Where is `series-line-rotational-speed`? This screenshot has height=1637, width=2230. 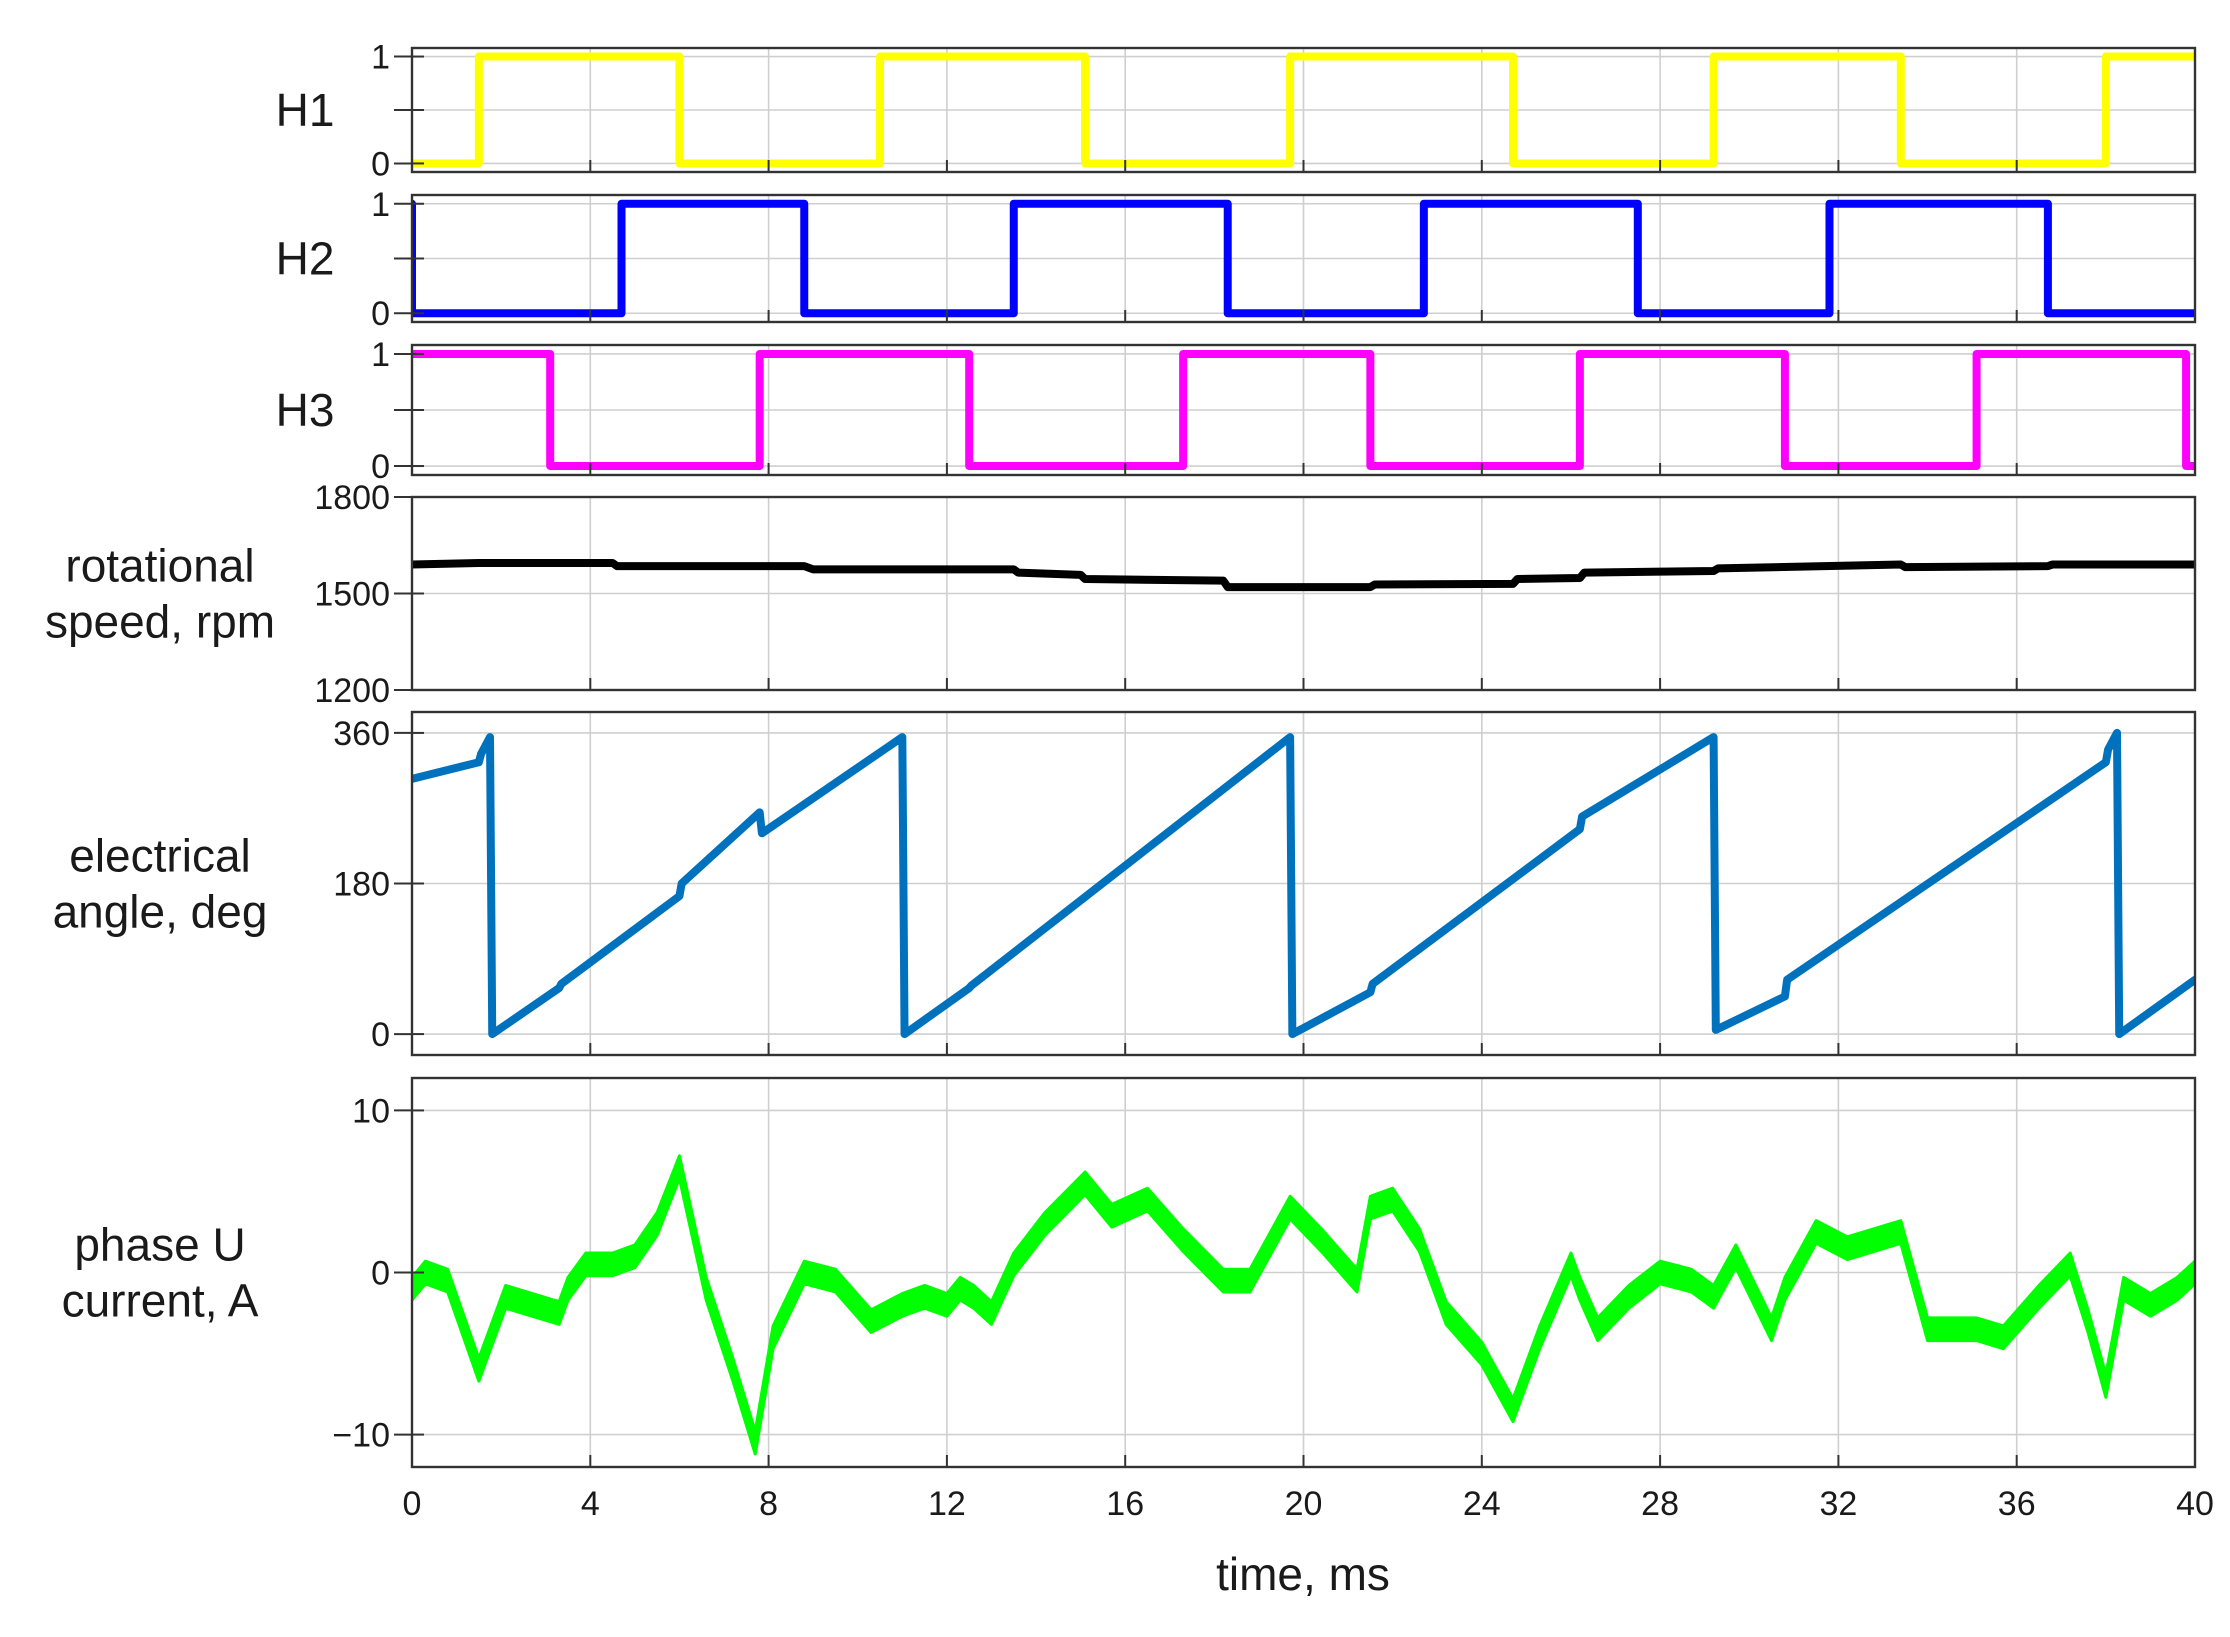 series-line-rotational-speed is located at coordinates (1303, 575).